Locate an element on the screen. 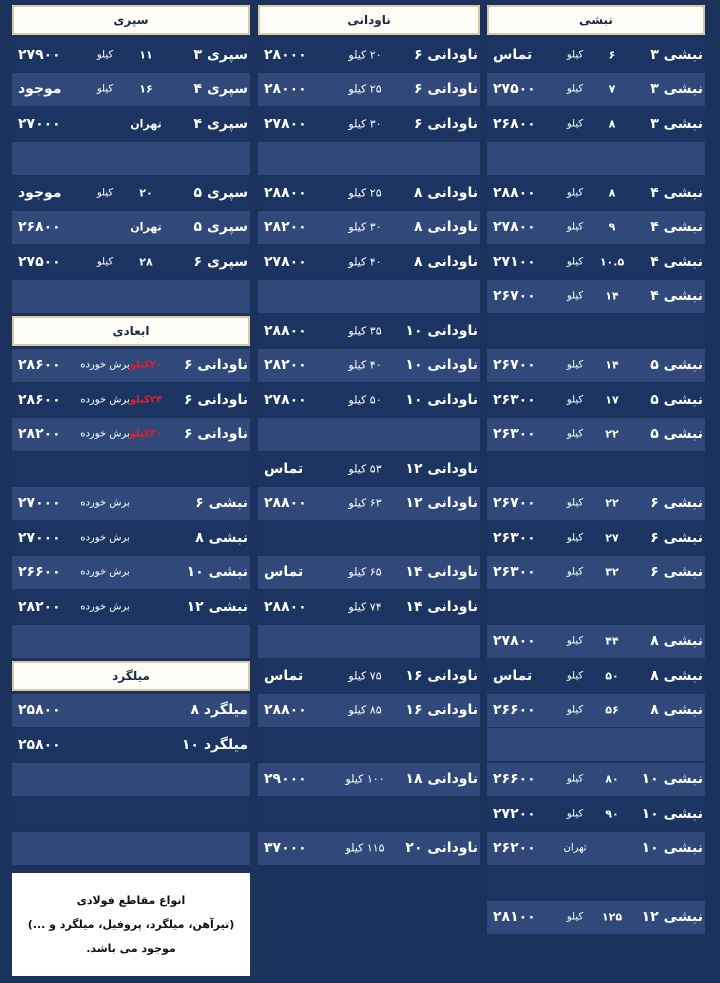 The image size is (720, 983). unit-label: تهران is located at coordinates (575, 848).